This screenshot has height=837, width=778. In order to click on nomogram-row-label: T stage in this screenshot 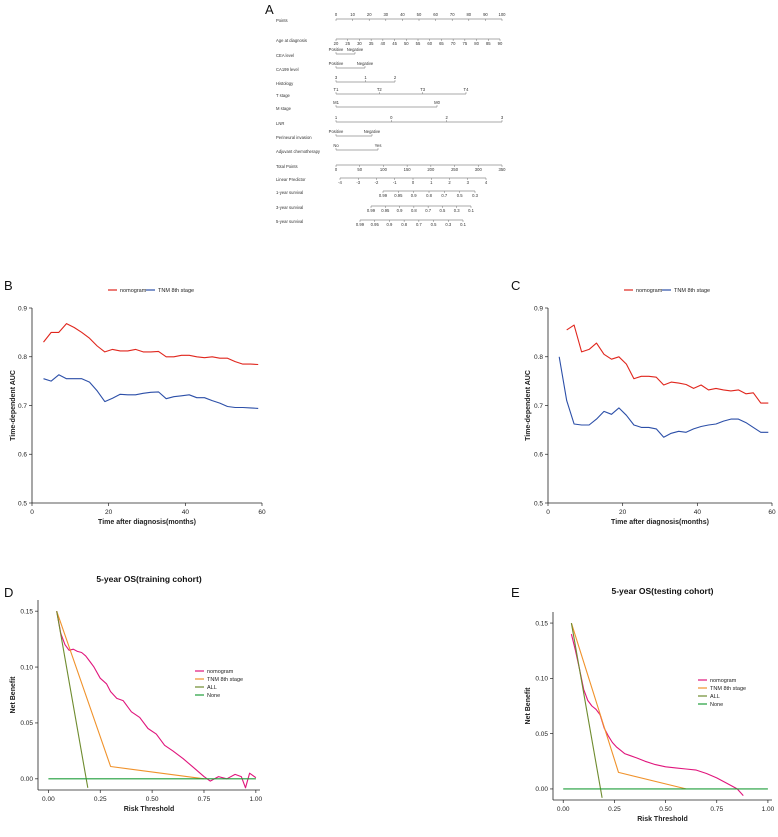, I will do `click(283, 95)`.